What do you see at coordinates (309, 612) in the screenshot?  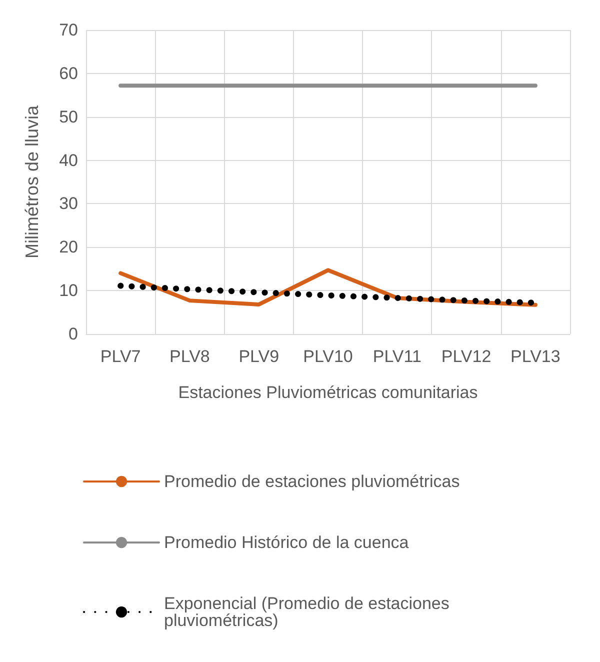 I see `legend-label: Exponencial (Promedio de estaciones pluviométricas)` at bounding box center [309, 612].